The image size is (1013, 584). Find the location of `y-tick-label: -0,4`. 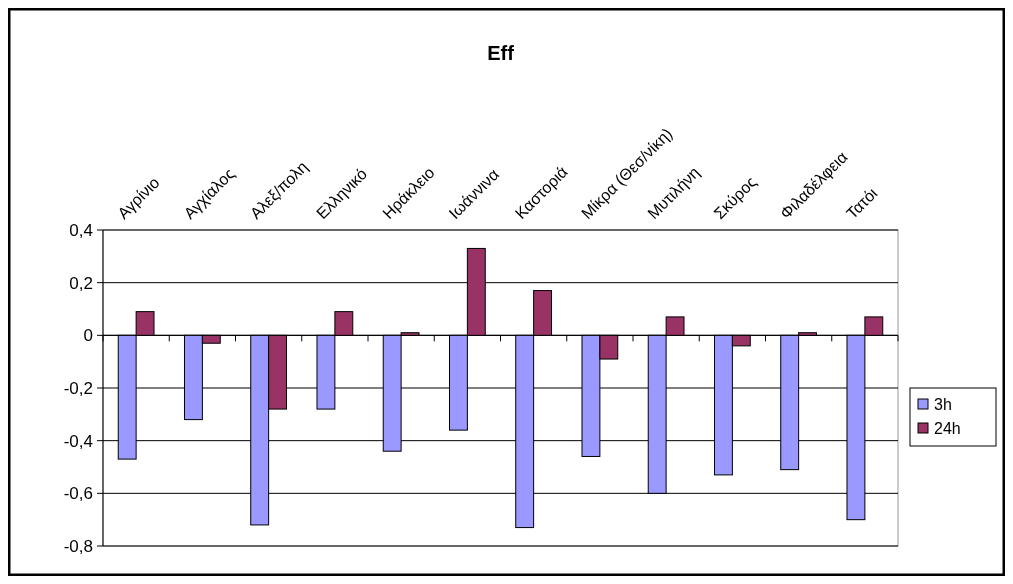

y-tick-label: -0,4 is located at coordinates (78, 441).